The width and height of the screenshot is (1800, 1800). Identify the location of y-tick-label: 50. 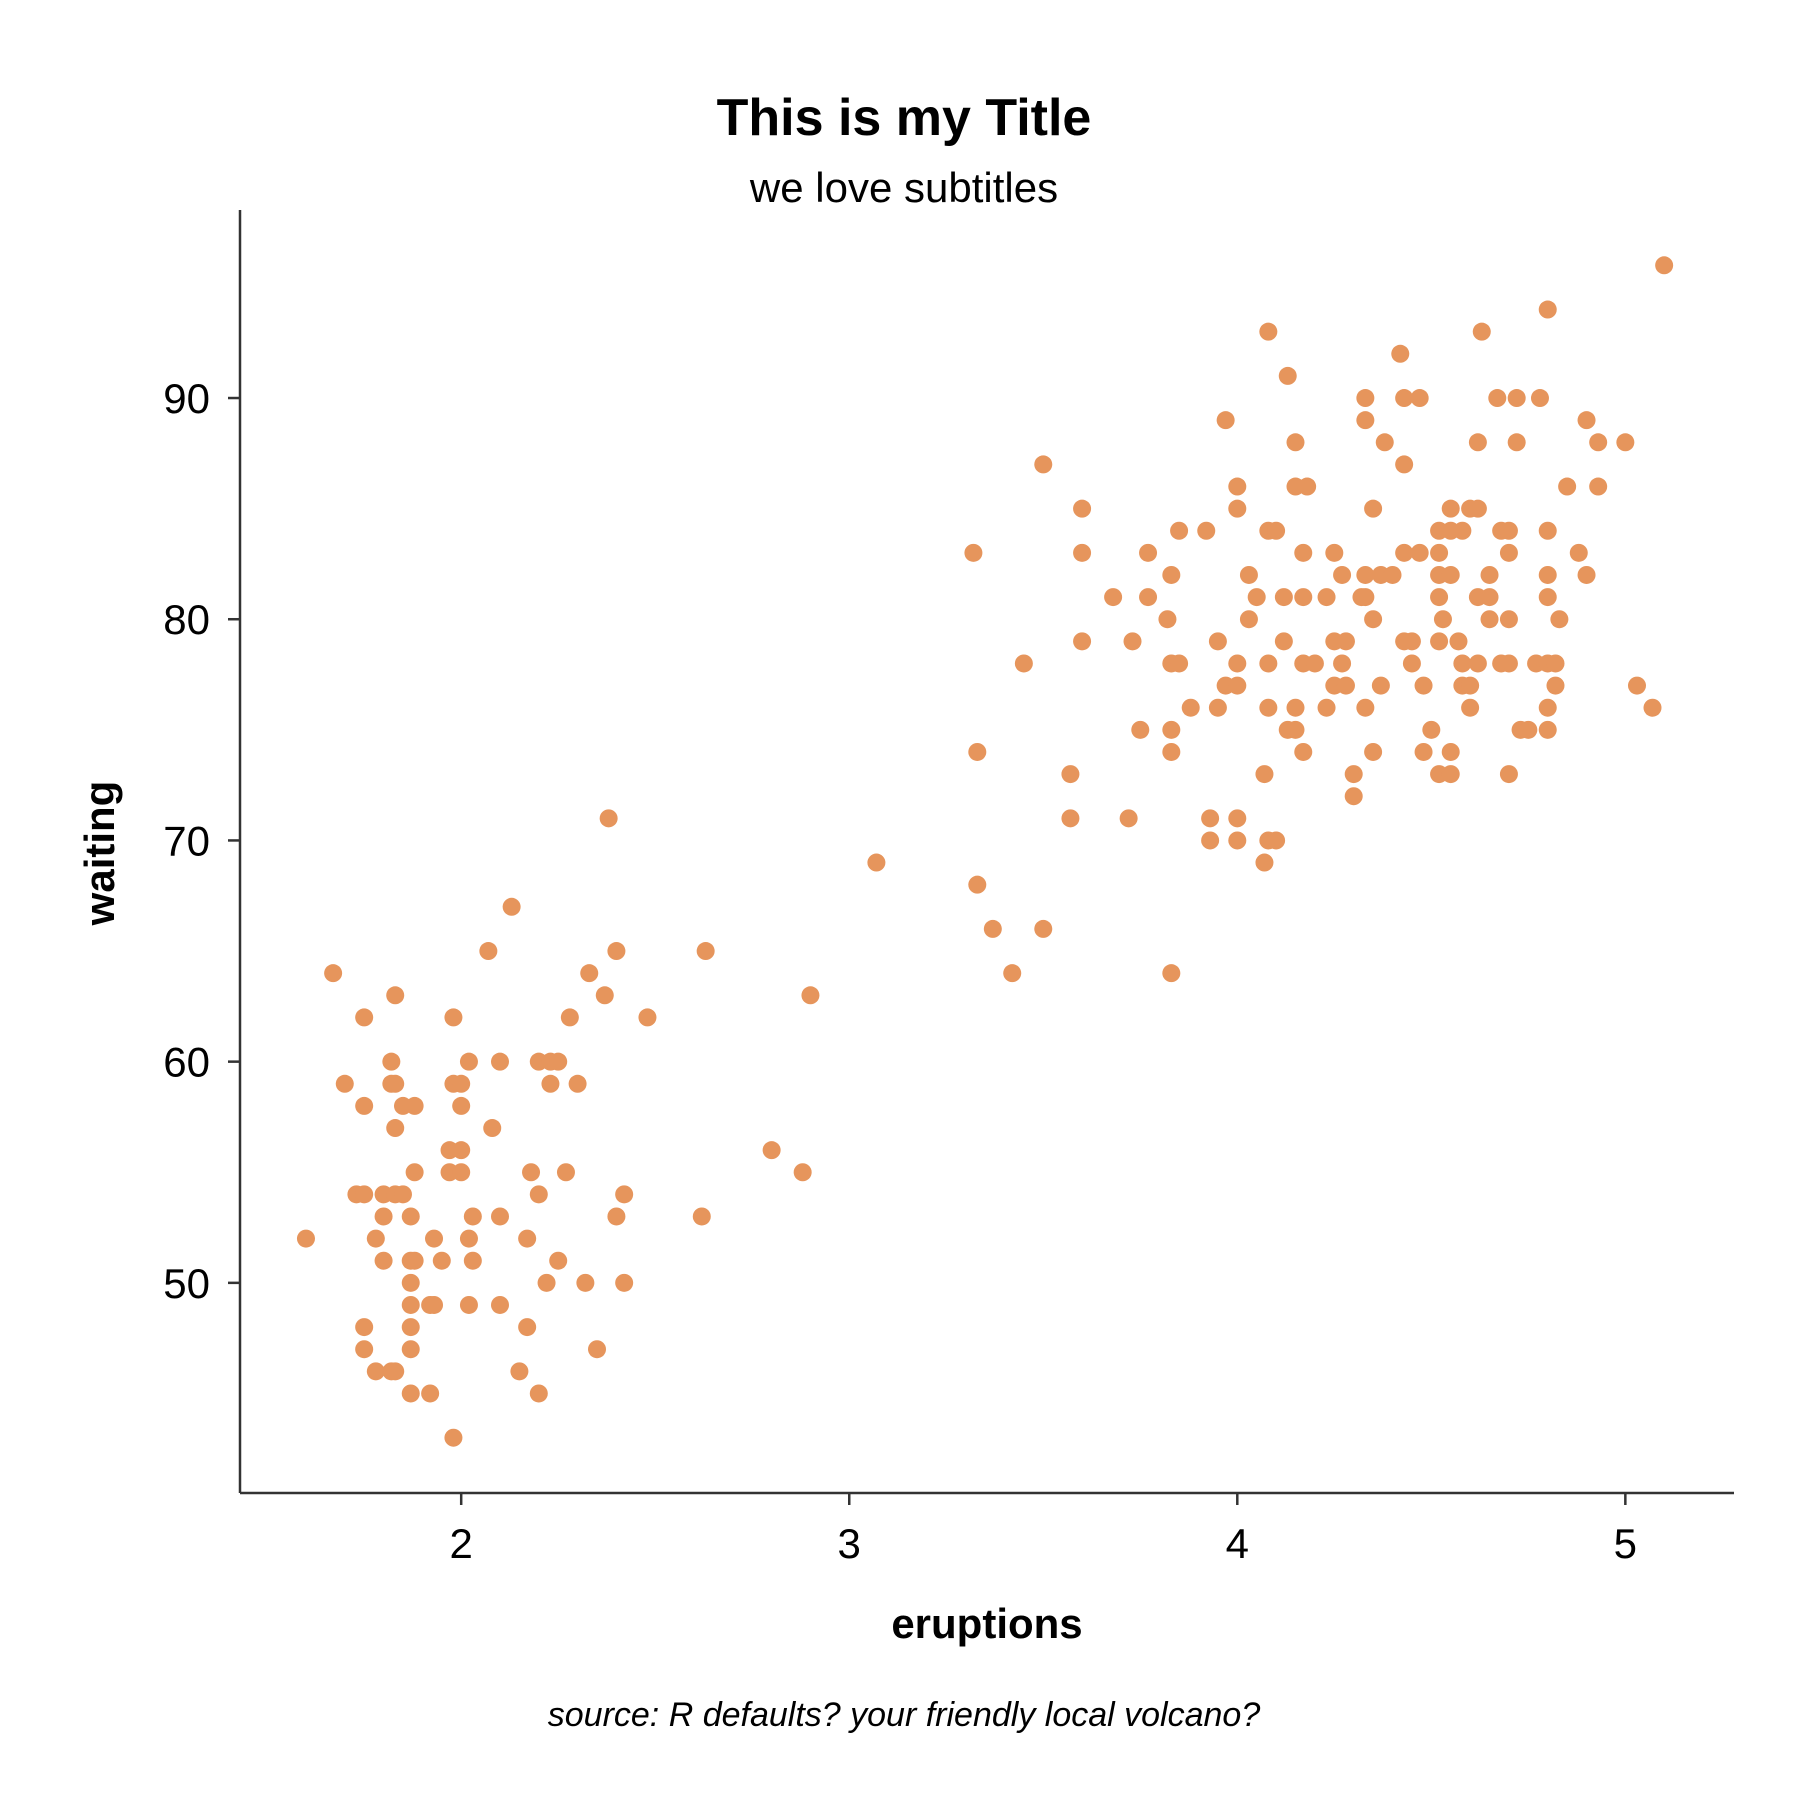
(186, 1283).